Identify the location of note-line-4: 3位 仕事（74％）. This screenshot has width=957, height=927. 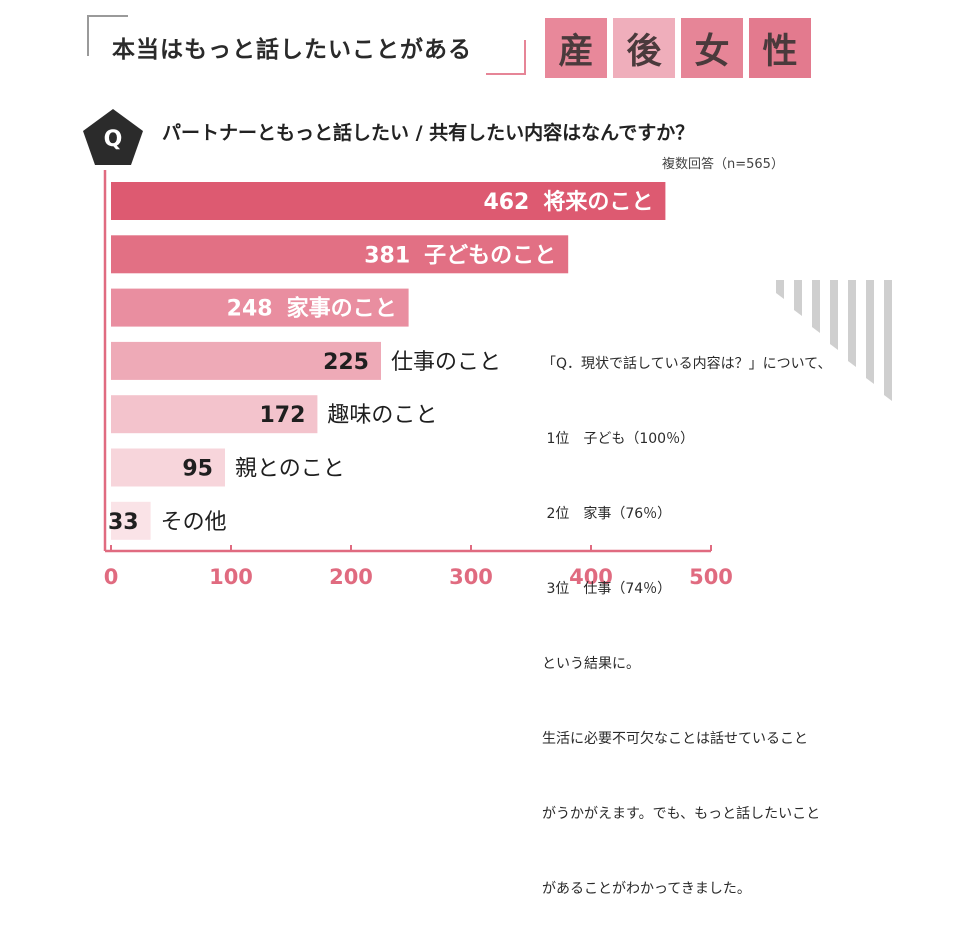
(607, 589).